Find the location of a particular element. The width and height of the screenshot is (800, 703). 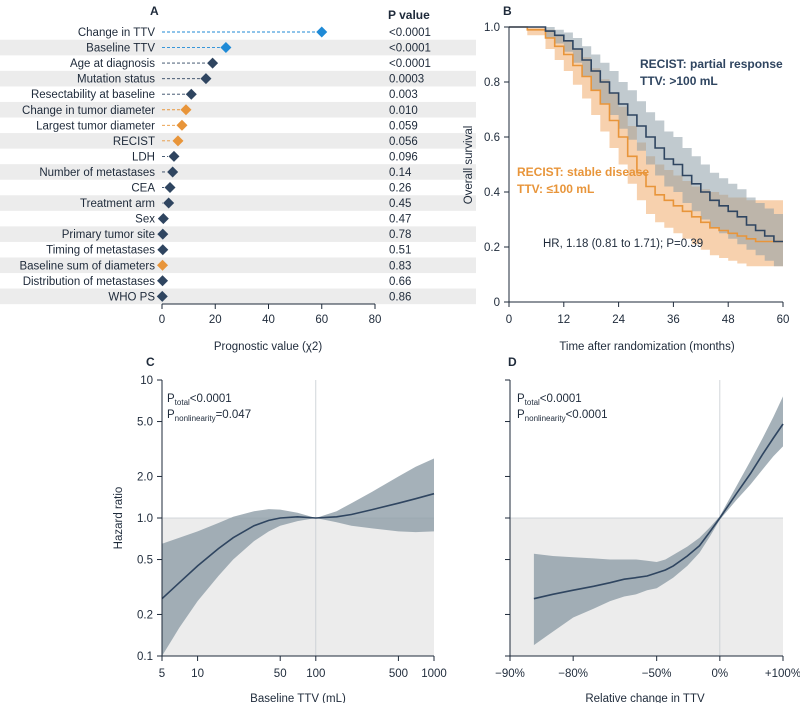

factor-label: Treatment arm is located at coordinates (117, 204).